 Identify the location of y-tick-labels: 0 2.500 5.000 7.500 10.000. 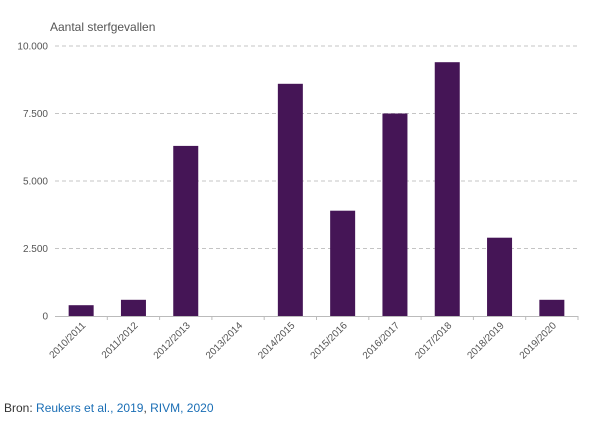
(32, 182).